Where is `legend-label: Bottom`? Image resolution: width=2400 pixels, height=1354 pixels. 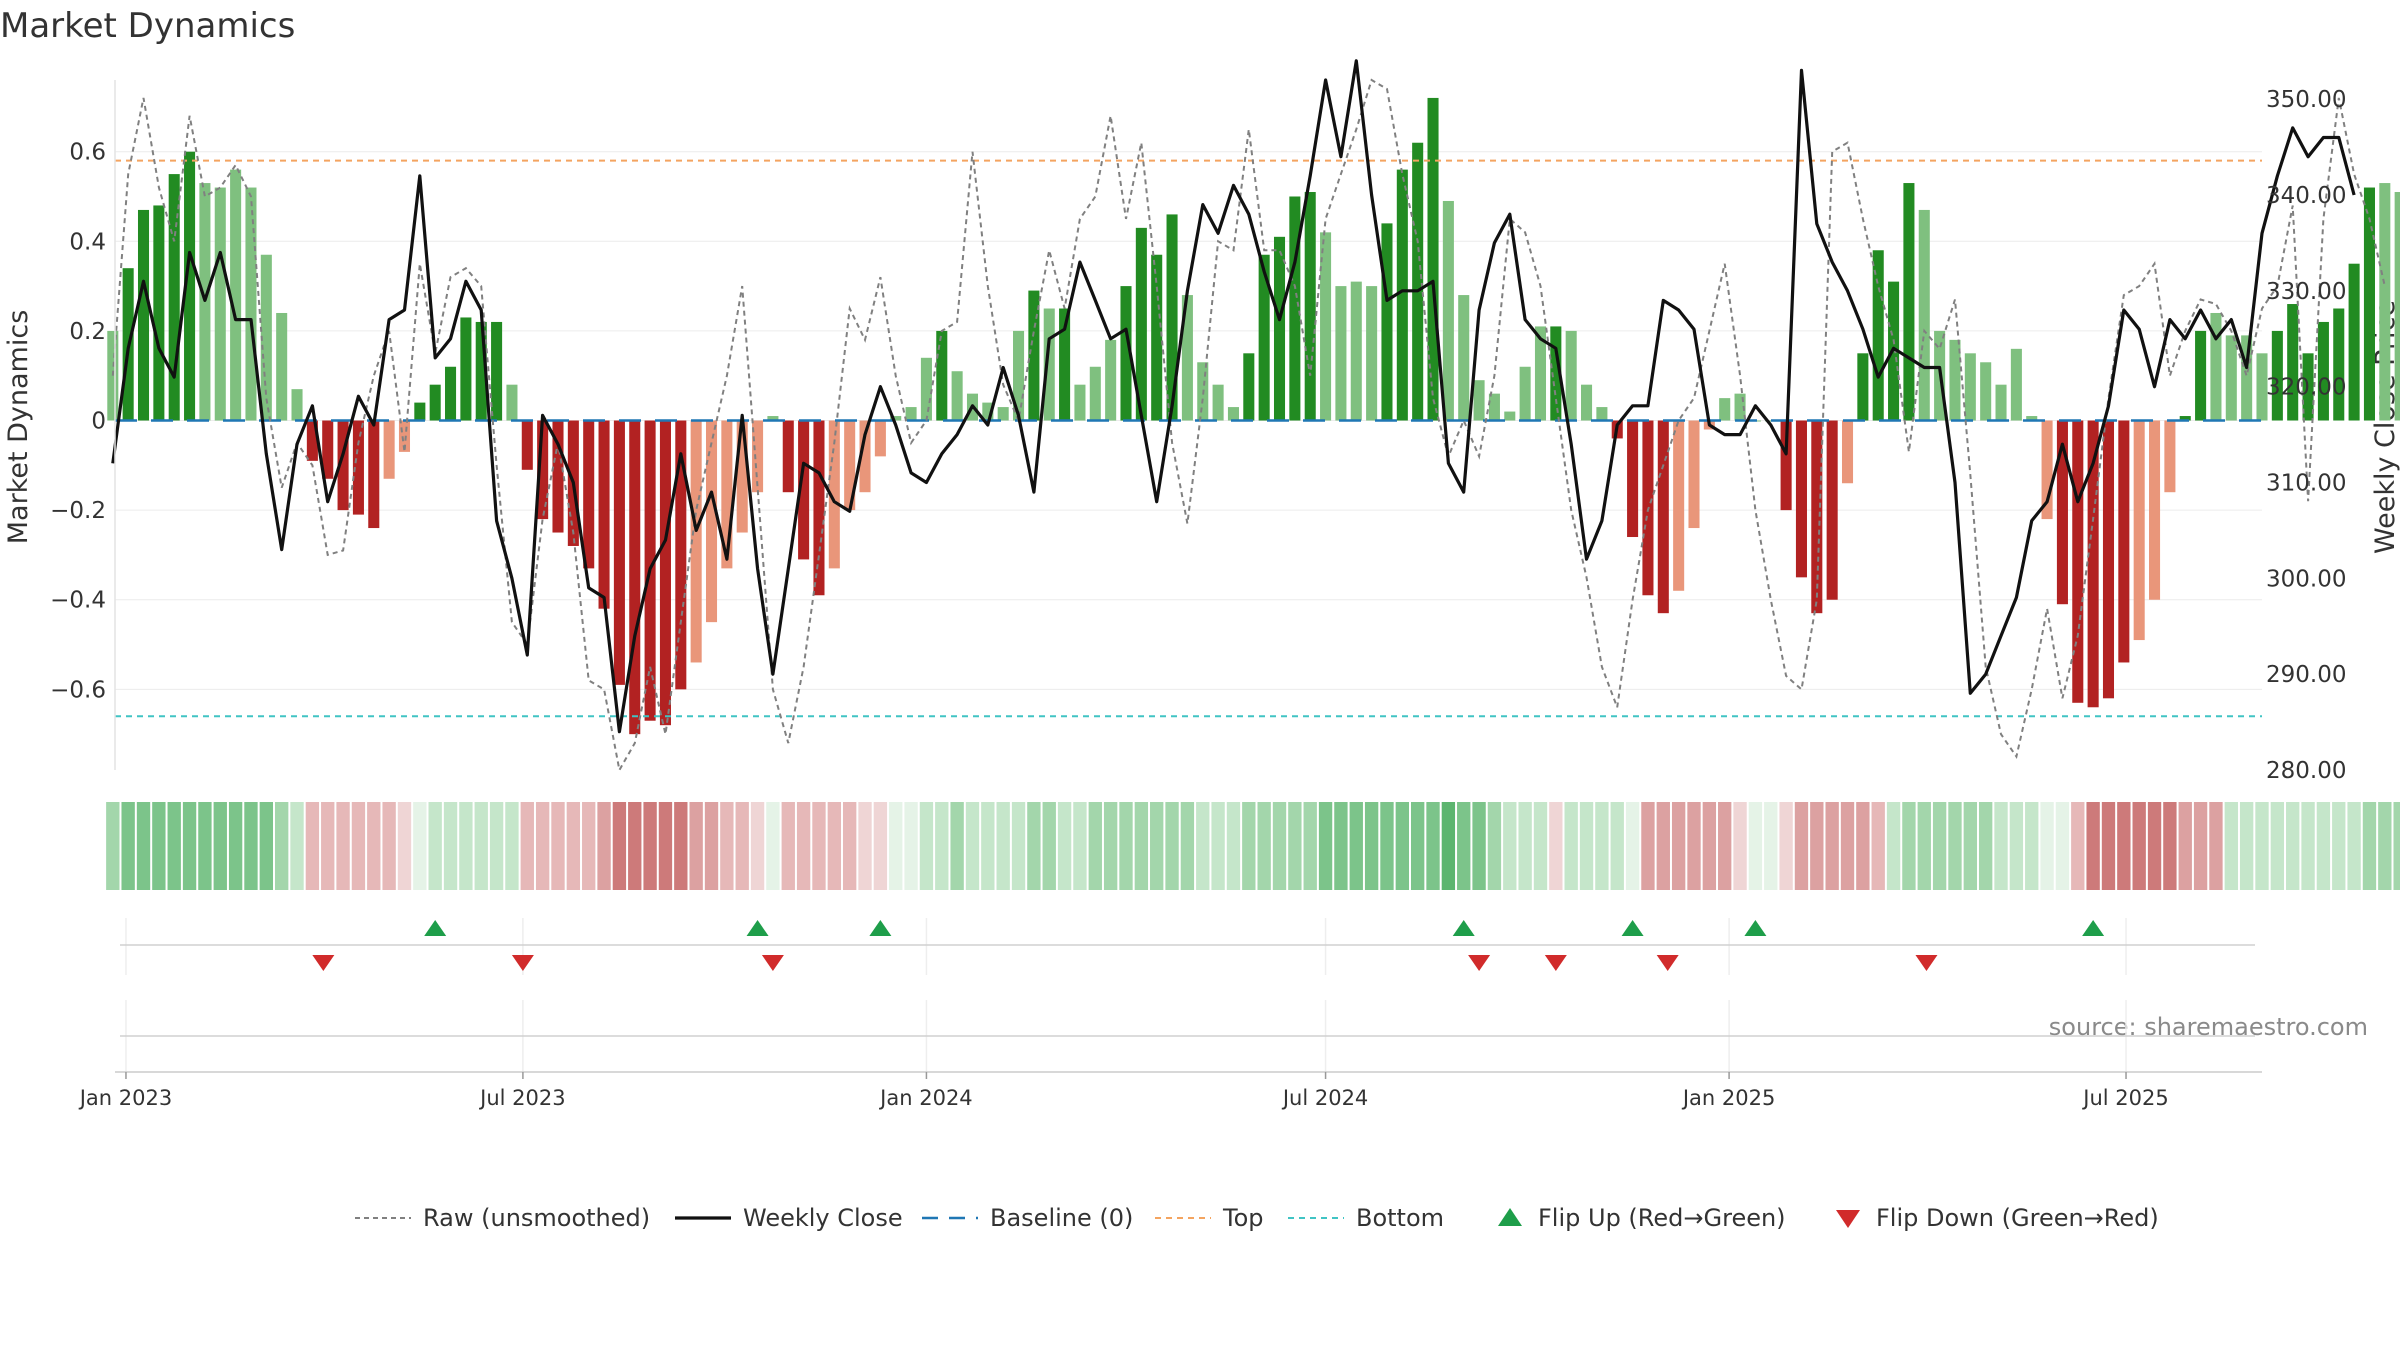
legend-label: Bottom is located at coordinates (1400, 1218).